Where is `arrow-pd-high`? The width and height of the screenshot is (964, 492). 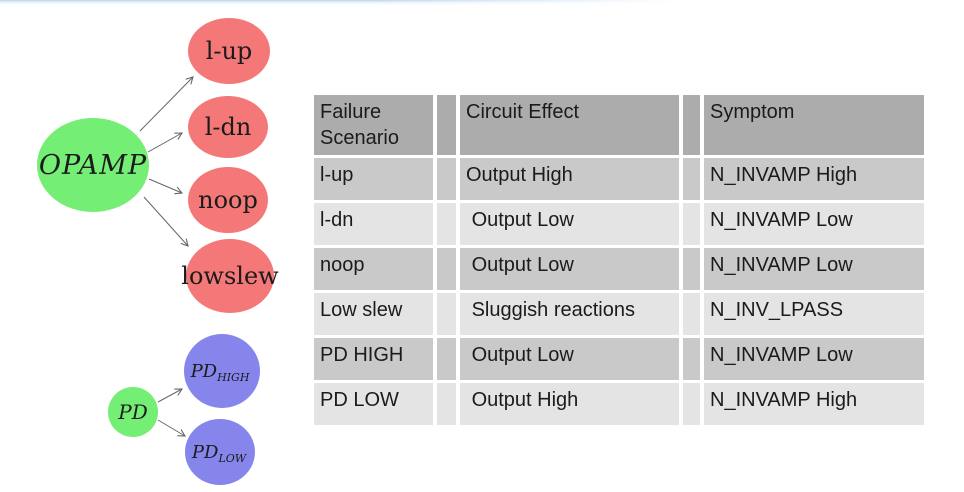 arrow-pd-high is located at coordinates (170, 395).